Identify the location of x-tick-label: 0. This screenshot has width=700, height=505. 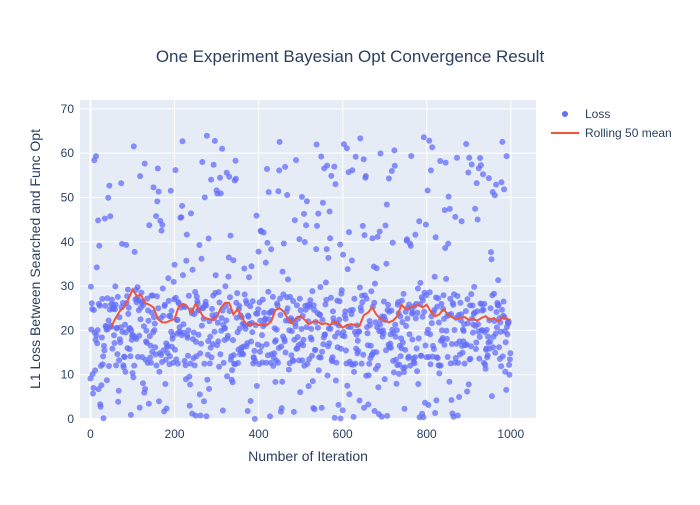
(90, 434).